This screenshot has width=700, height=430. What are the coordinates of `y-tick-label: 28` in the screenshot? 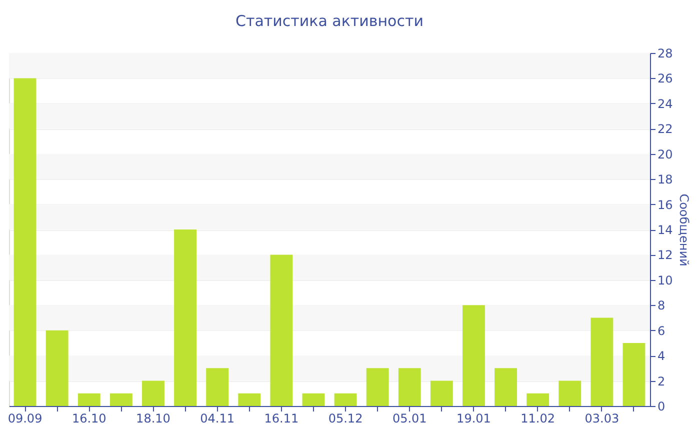 It's located at (665, 53).